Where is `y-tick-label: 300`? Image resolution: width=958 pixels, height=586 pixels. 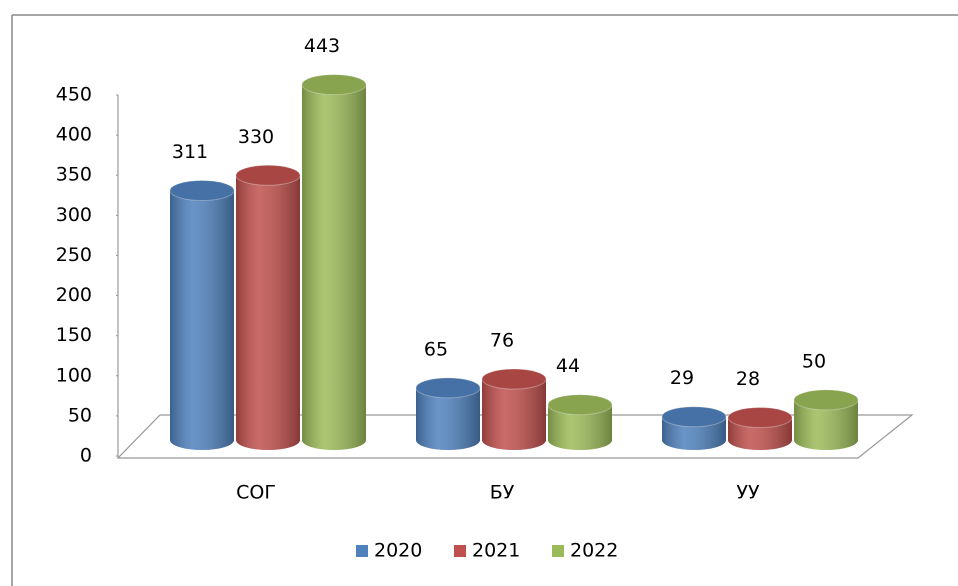 y-tick-label: 300 is located at coordinates (74, 215).